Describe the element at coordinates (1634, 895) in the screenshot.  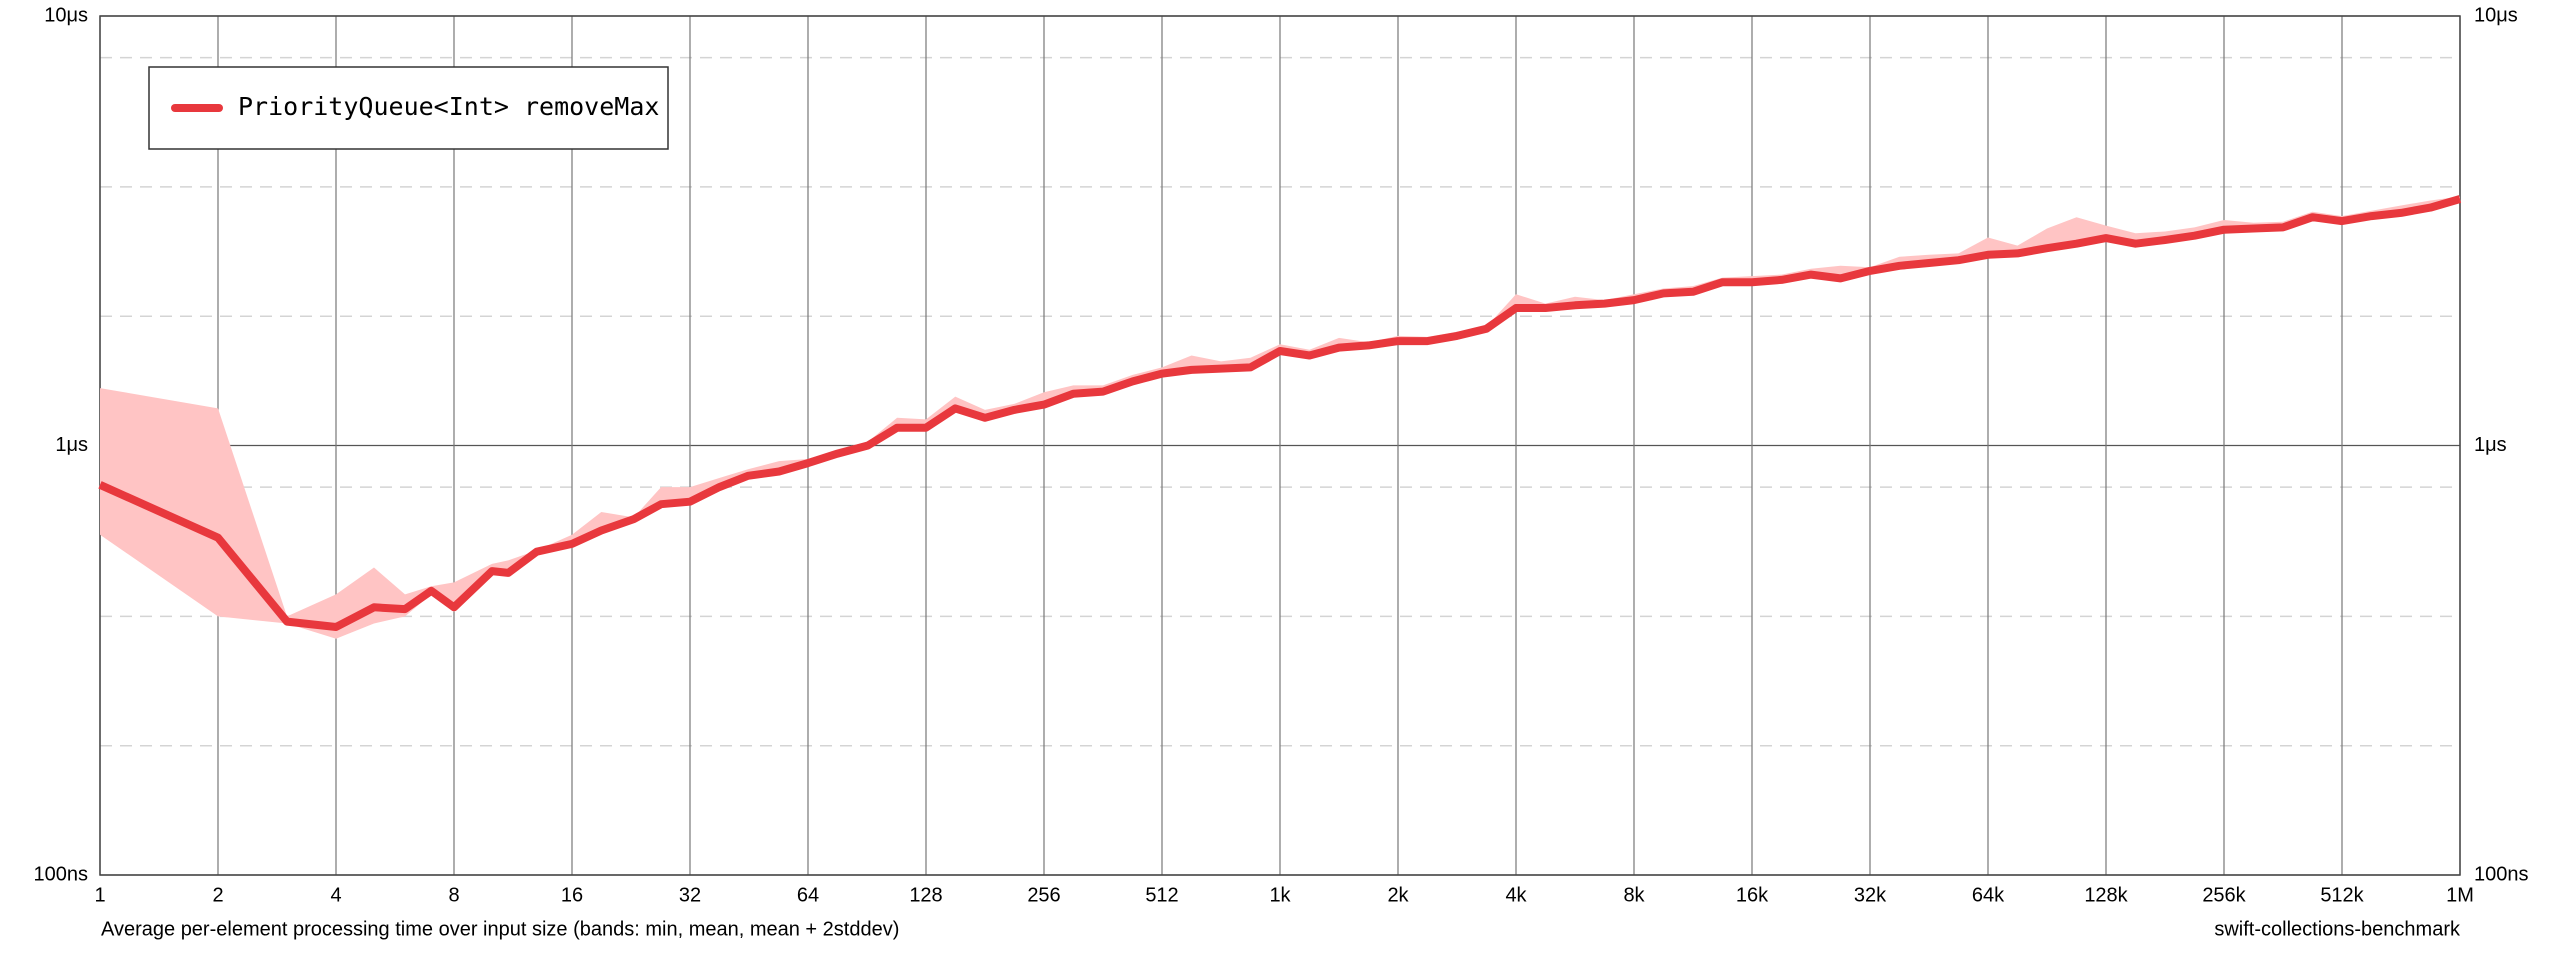
I see `x-tick-label: 8k` at that location.